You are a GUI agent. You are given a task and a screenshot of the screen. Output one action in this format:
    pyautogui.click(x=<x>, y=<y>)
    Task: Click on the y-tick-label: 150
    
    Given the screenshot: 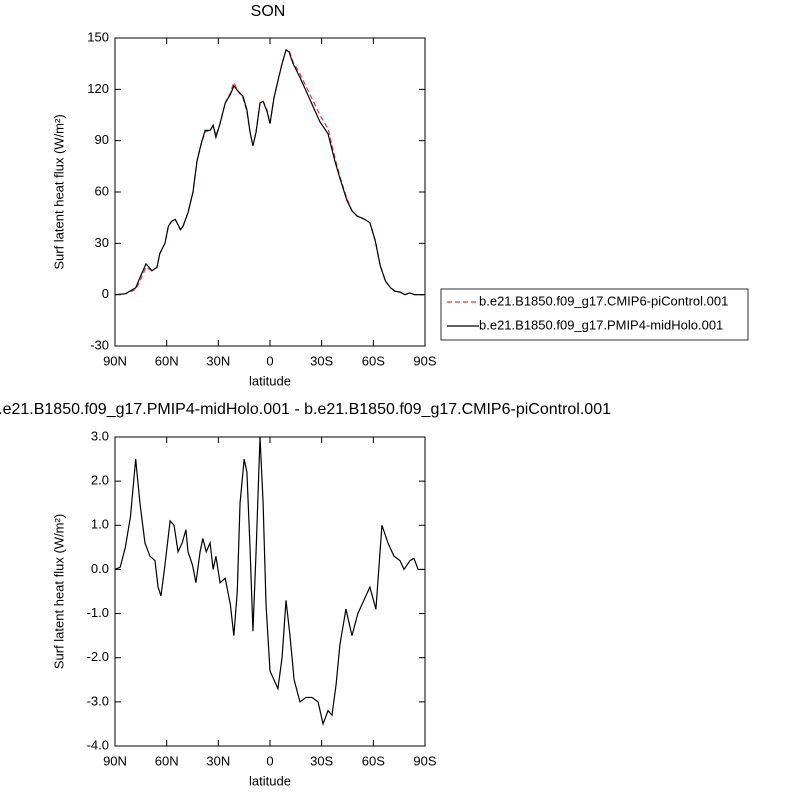 What is the action you would take?
    pyautogui.click(x=98, y=36)
    